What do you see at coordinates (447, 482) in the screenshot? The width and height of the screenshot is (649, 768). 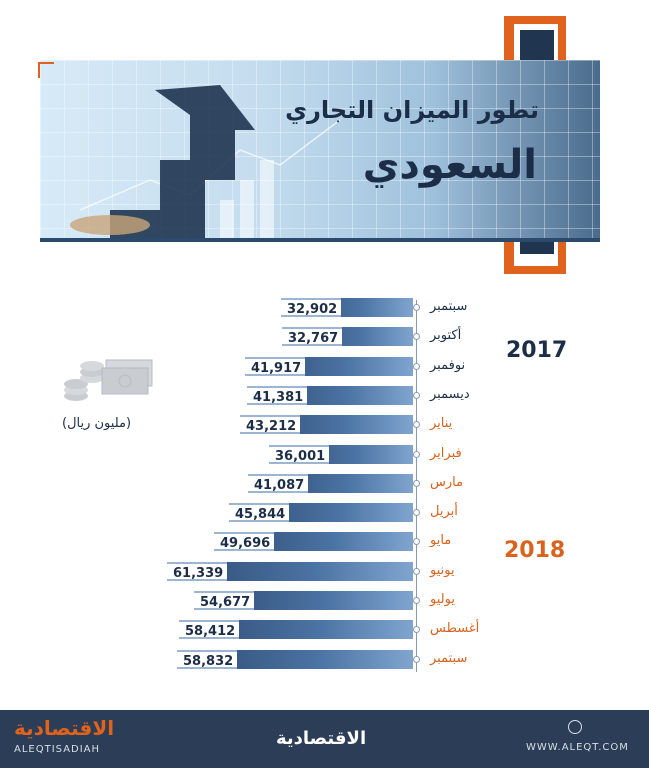 I see `category-label: مارس` at bounding box center [447, 482].